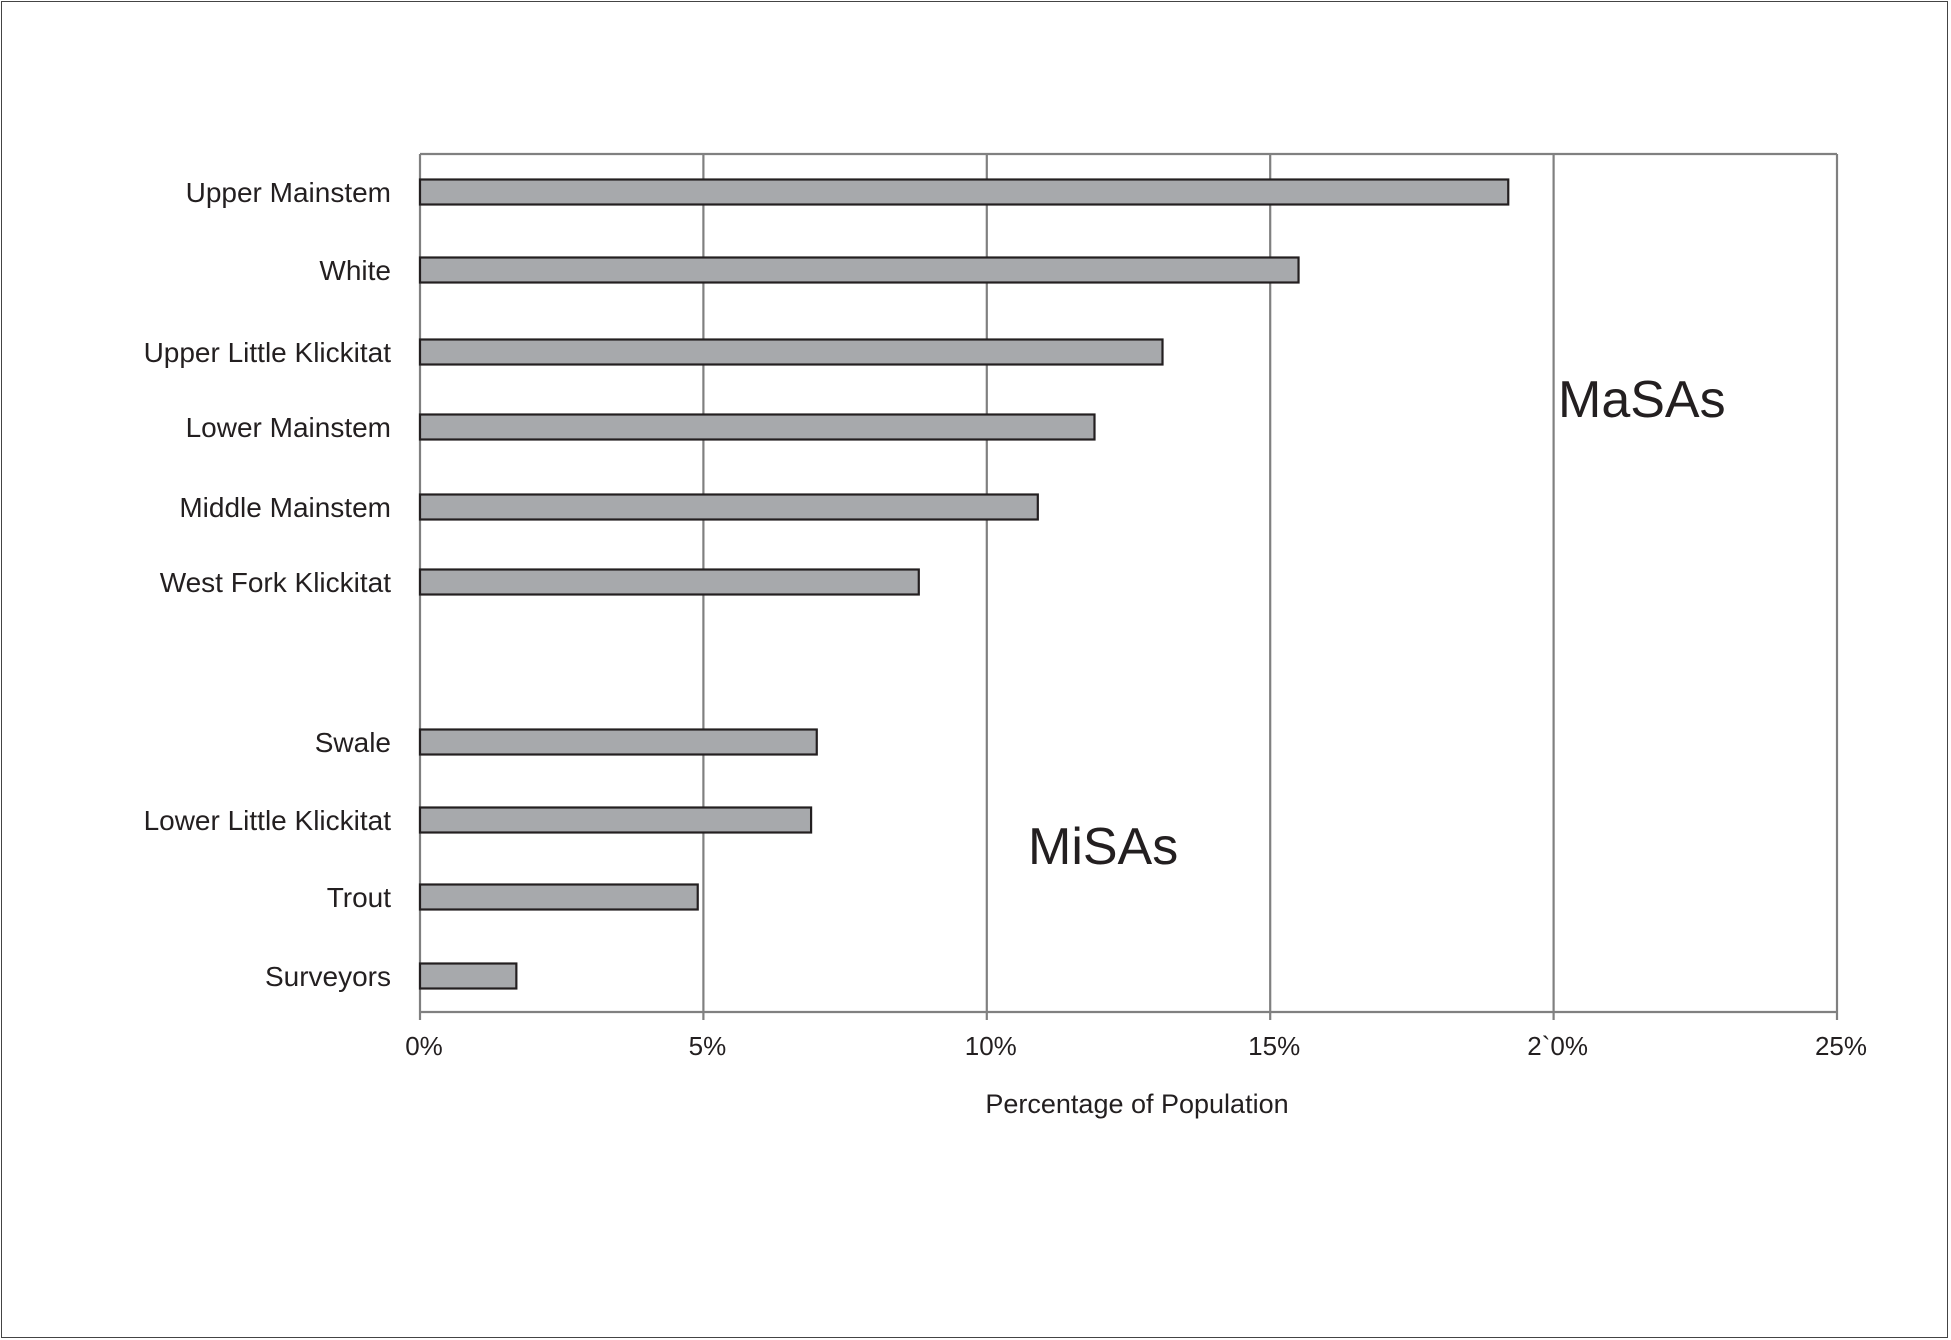  Describe the element at coordinates (1274, 1046) in the screenshot. I see `x-tick-label-3: 15%` at that location.